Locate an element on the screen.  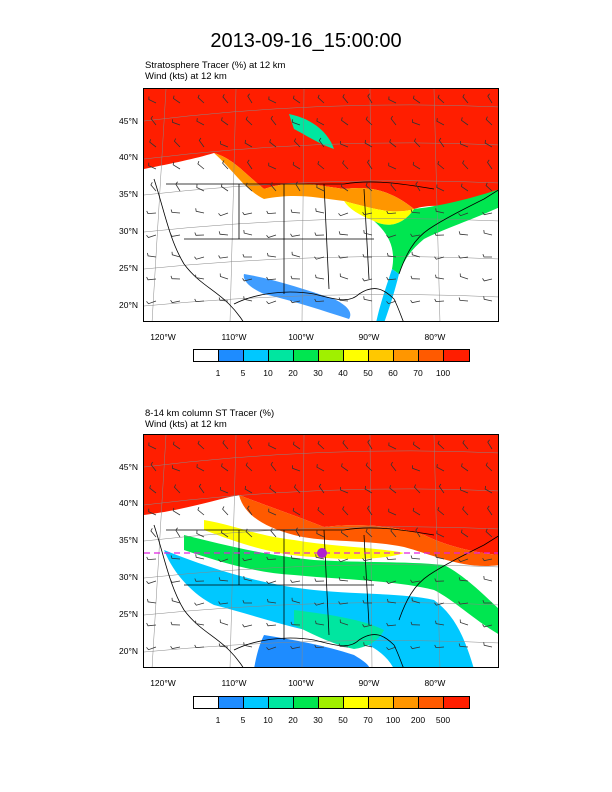
tracer-lake-cyan is located at coordinates (311, 131).